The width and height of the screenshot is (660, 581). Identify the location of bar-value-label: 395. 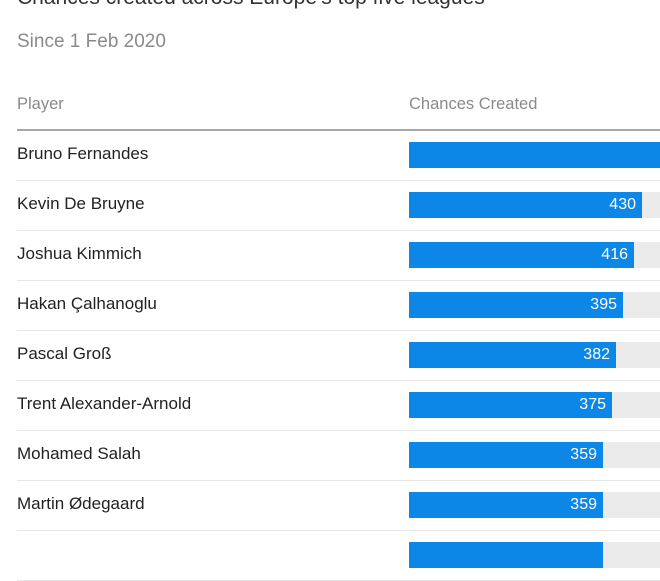
(603, 304).